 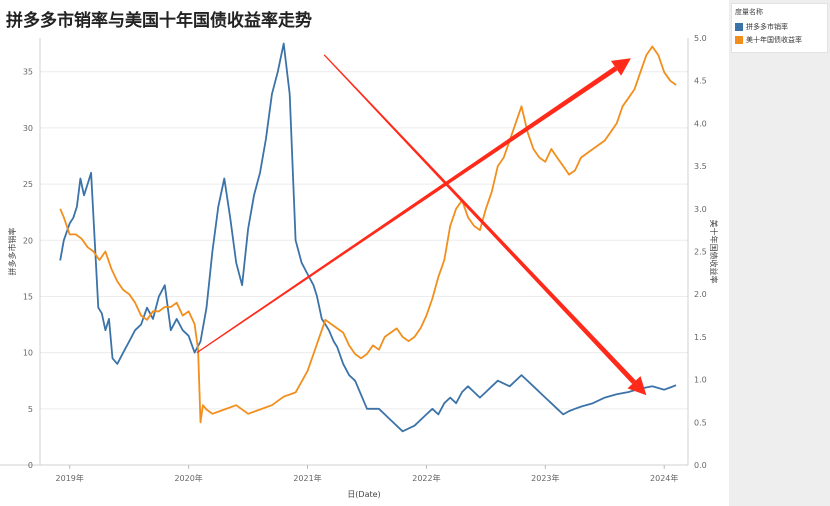 I want to click on legend-label-pdd: 拼多多市销率, so click(x=767, y=27).